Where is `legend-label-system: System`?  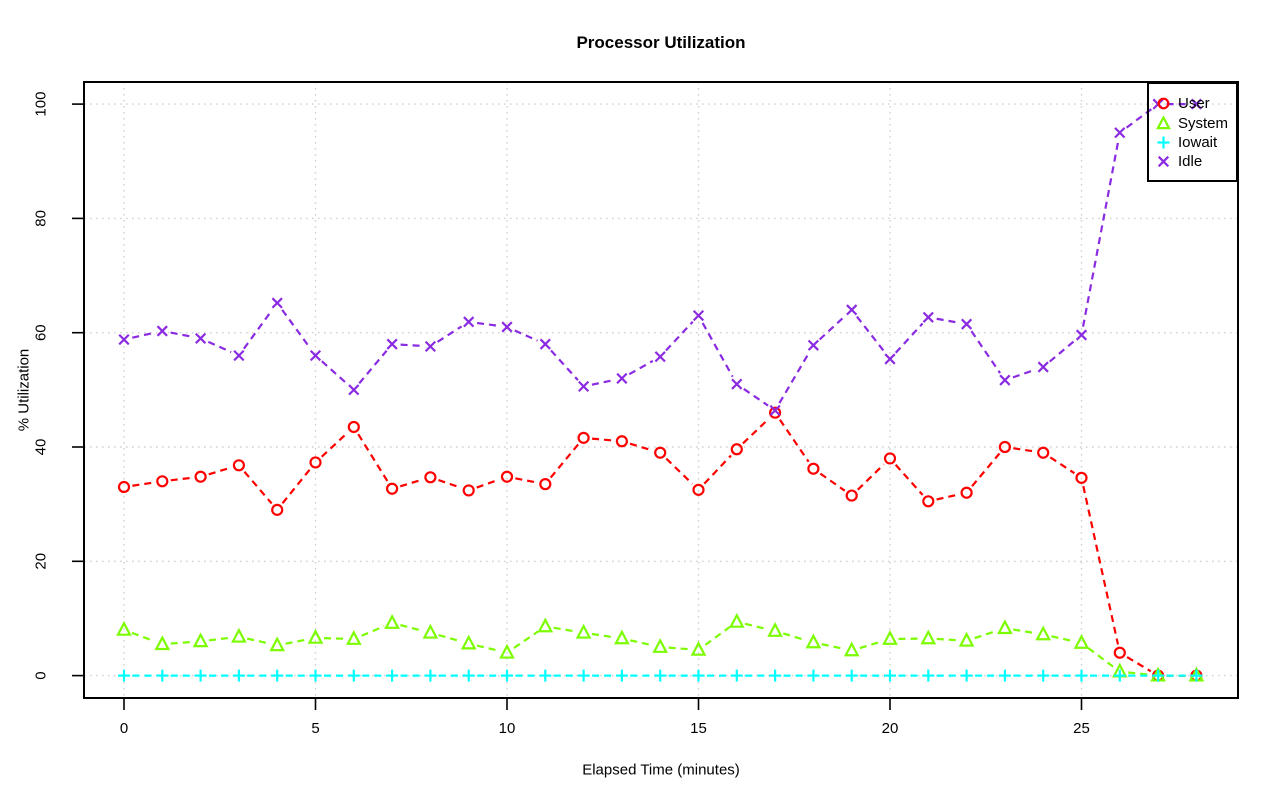
legend-label-system: System is located at coordinates (1203, 123).